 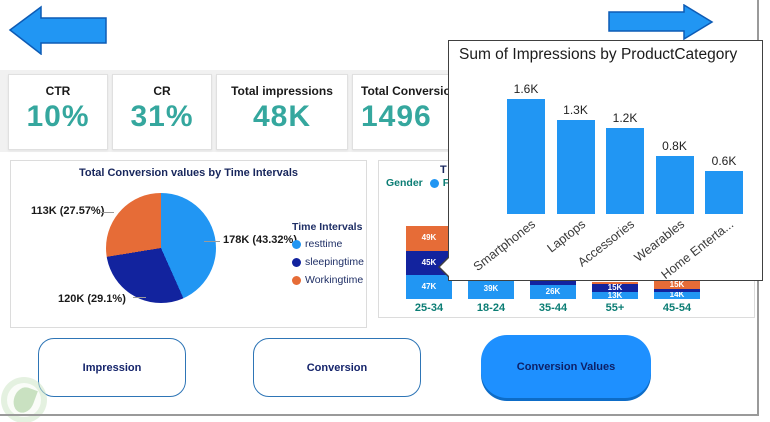 I want to click on x-axis-label: 35-44, so click(x=553, y=308).